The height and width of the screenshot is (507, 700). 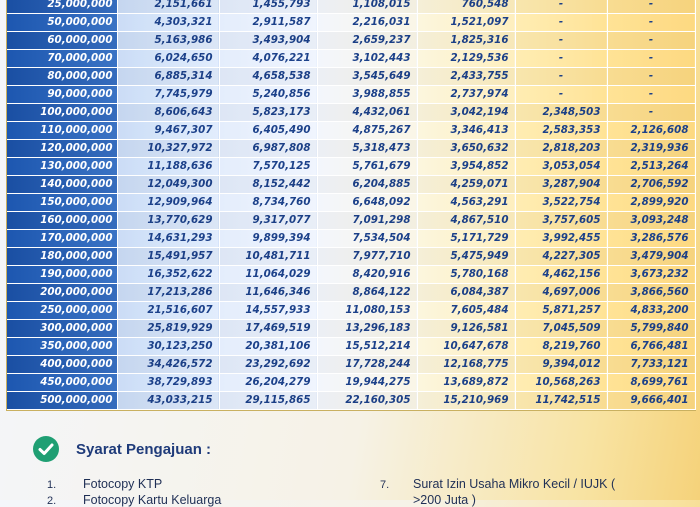 I want to click on installment-cell: 8,219,760, so click(x=561, y=346).